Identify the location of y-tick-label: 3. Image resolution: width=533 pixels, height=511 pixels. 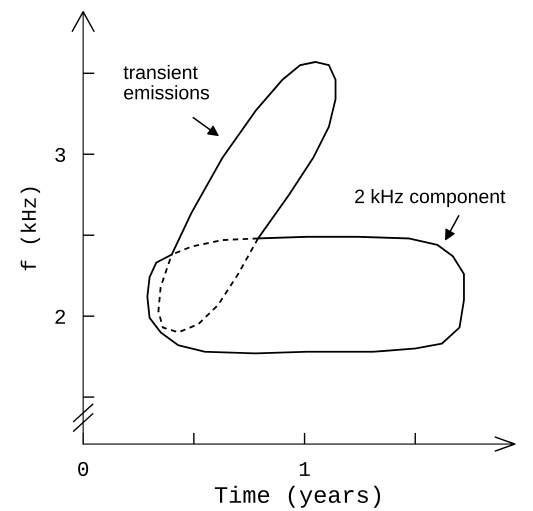
(60, 155).